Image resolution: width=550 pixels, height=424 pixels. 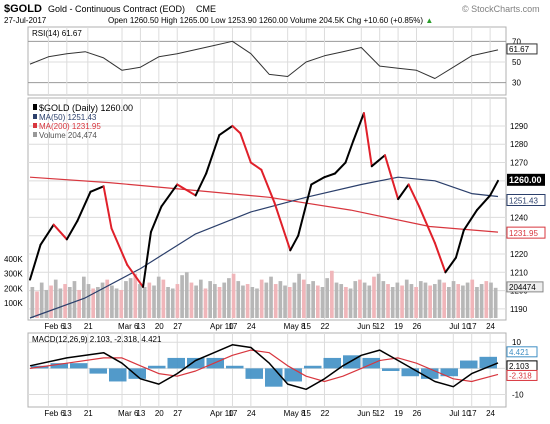 I want to click on macd-last-tag, so click(x=522, y=352).